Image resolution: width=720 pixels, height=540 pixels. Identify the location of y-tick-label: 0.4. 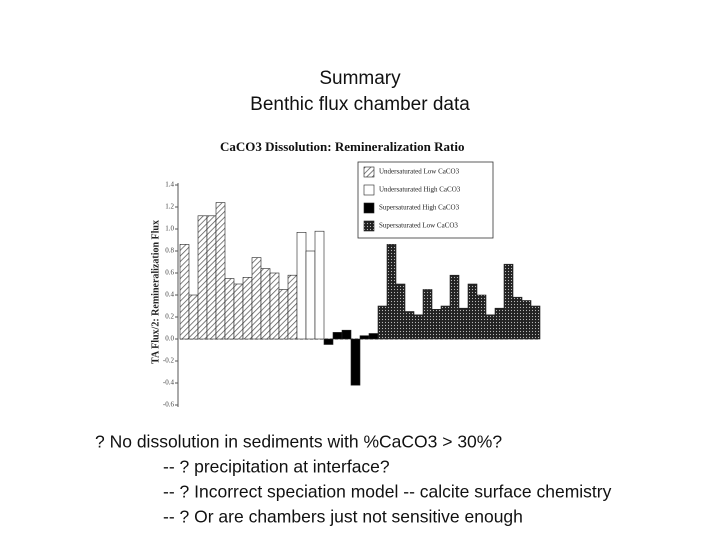
(169, 295).